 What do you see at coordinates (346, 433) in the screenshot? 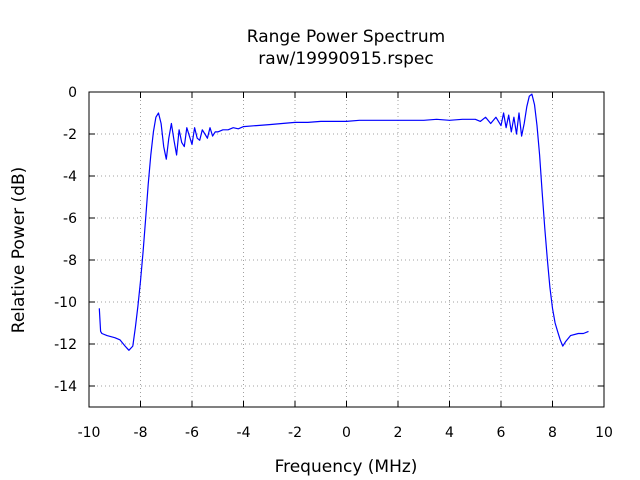
I see `x-tick-label: 0` at bounding box center [346, 433].